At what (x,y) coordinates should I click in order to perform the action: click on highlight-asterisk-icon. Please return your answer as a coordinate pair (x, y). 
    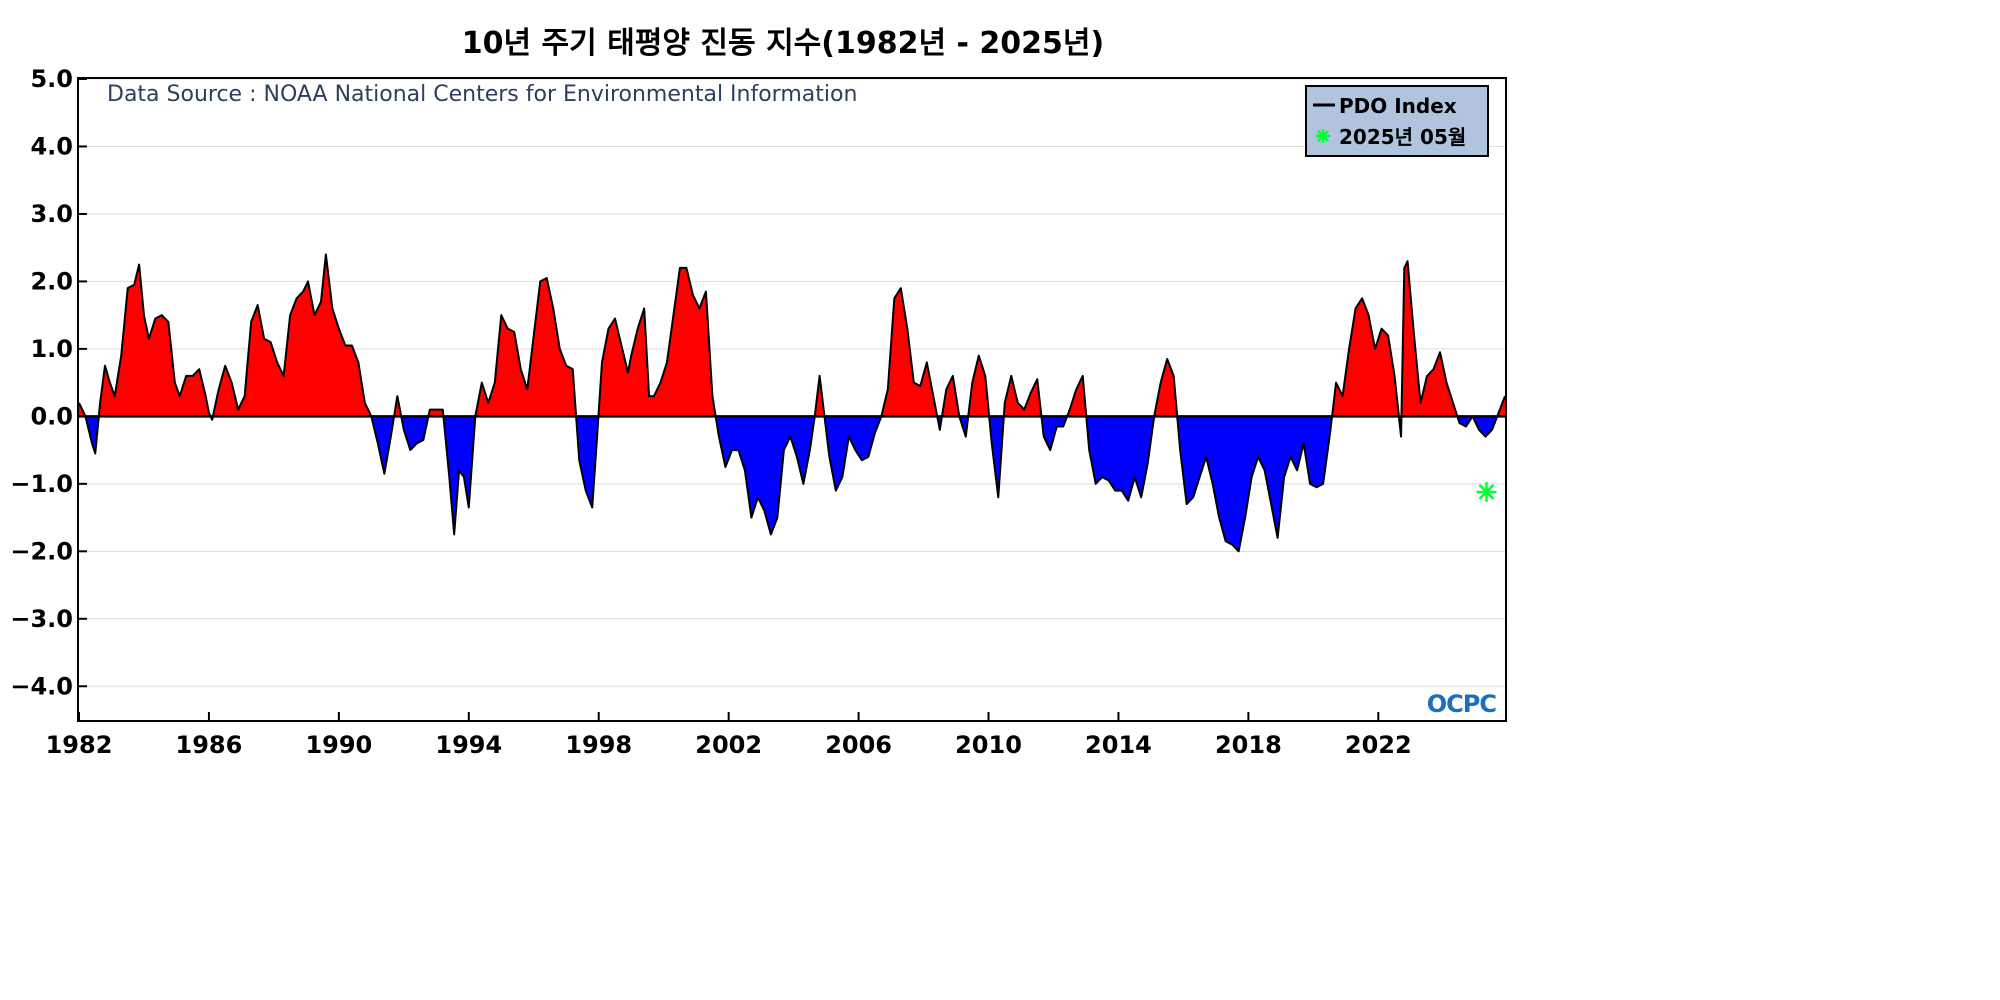
    Looking at the image, I should click on (1486, 491).